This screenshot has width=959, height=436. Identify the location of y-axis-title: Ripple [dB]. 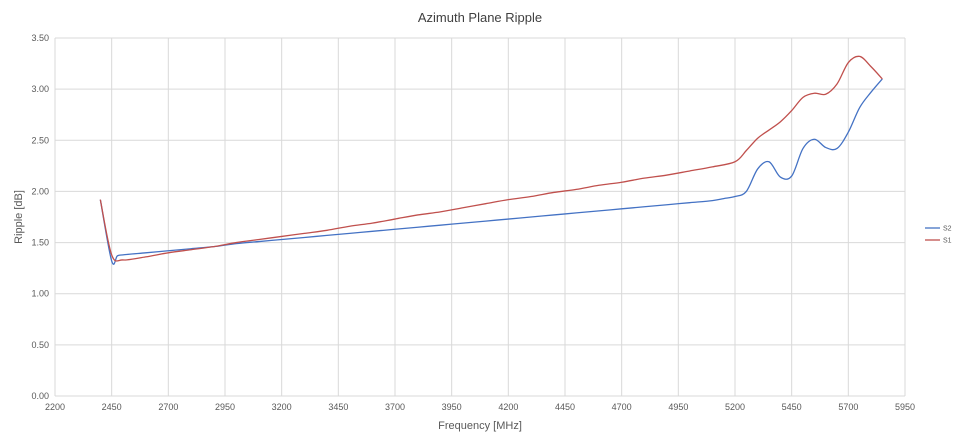
(19, 217).